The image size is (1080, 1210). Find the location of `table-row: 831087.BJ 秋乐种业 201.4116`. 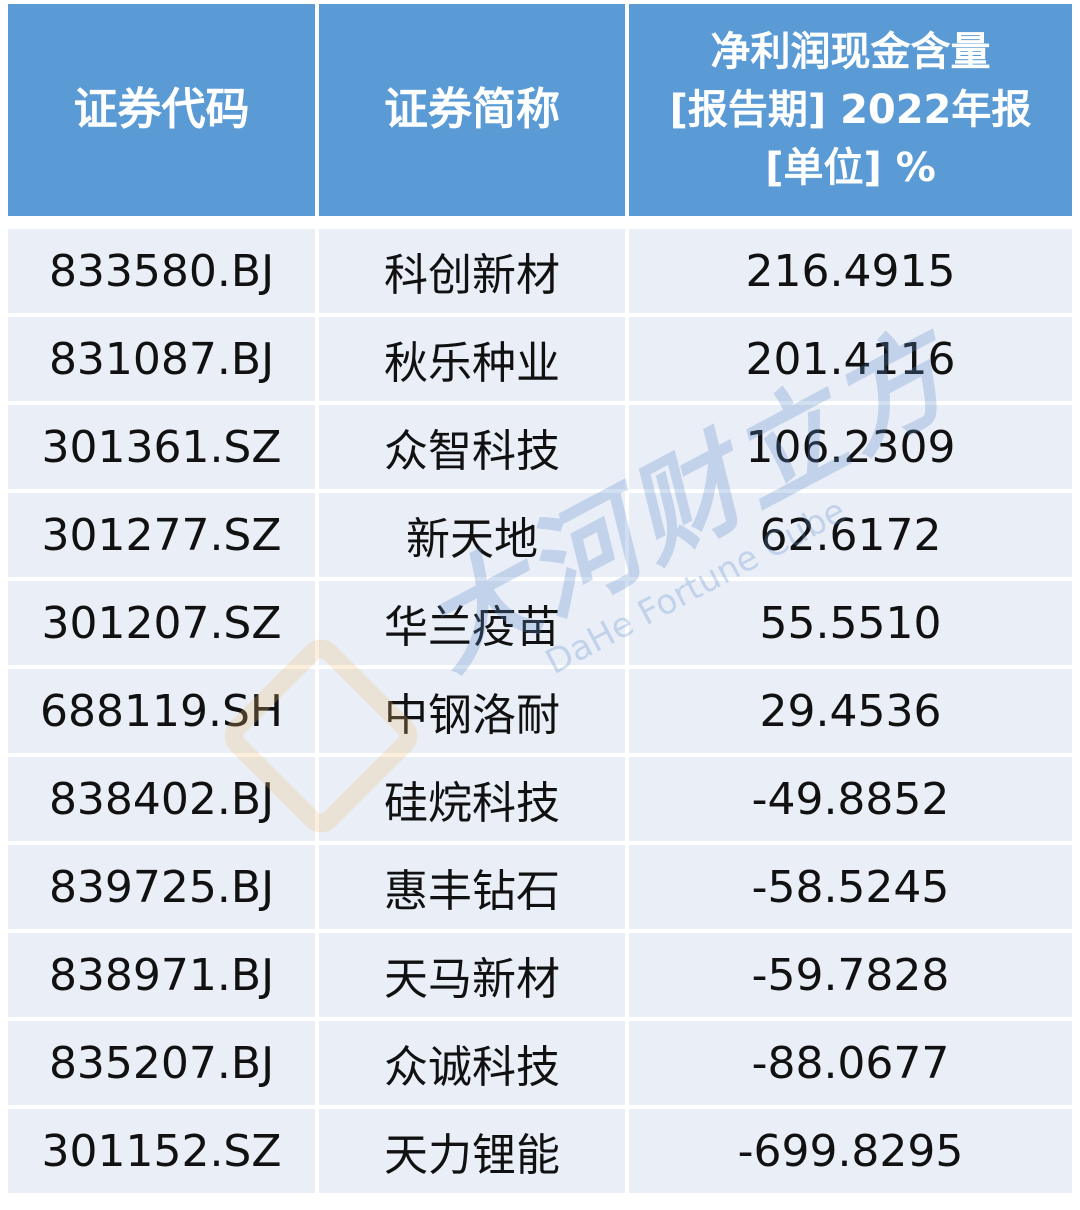

table-row: 831087.BJ 秋乐种业 201.4116 is located at coordinates (540, 361).